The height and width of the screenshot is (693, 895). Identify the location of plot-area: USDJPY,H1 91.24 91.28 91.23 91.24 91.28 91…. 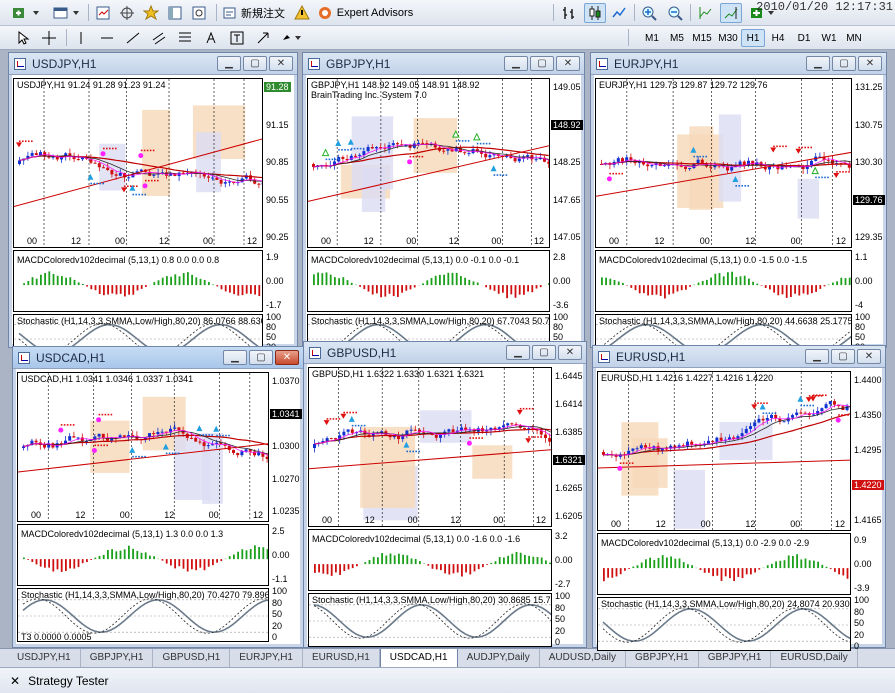
(153, 220).